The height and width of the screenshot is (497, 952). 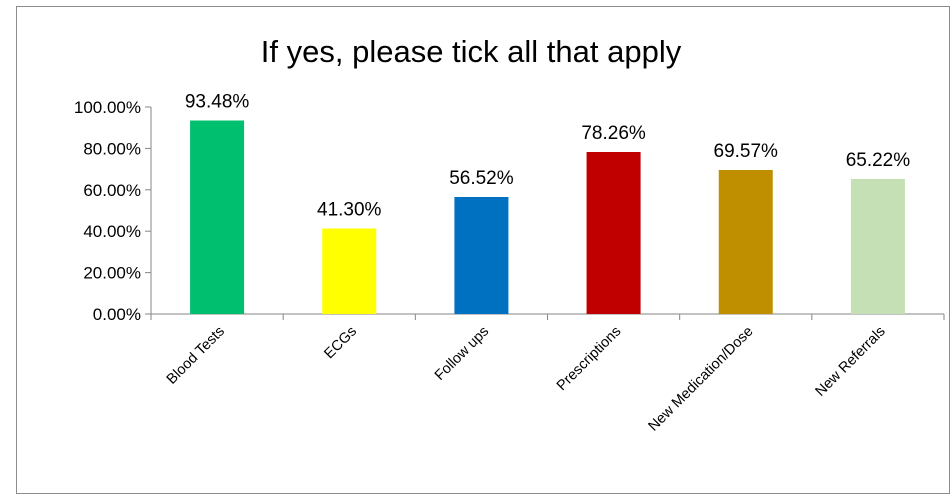 What do you see at coordinates (481, 178) in the screenshot?
I see `data-label: 56.52%` at bounding box center [481, 178].